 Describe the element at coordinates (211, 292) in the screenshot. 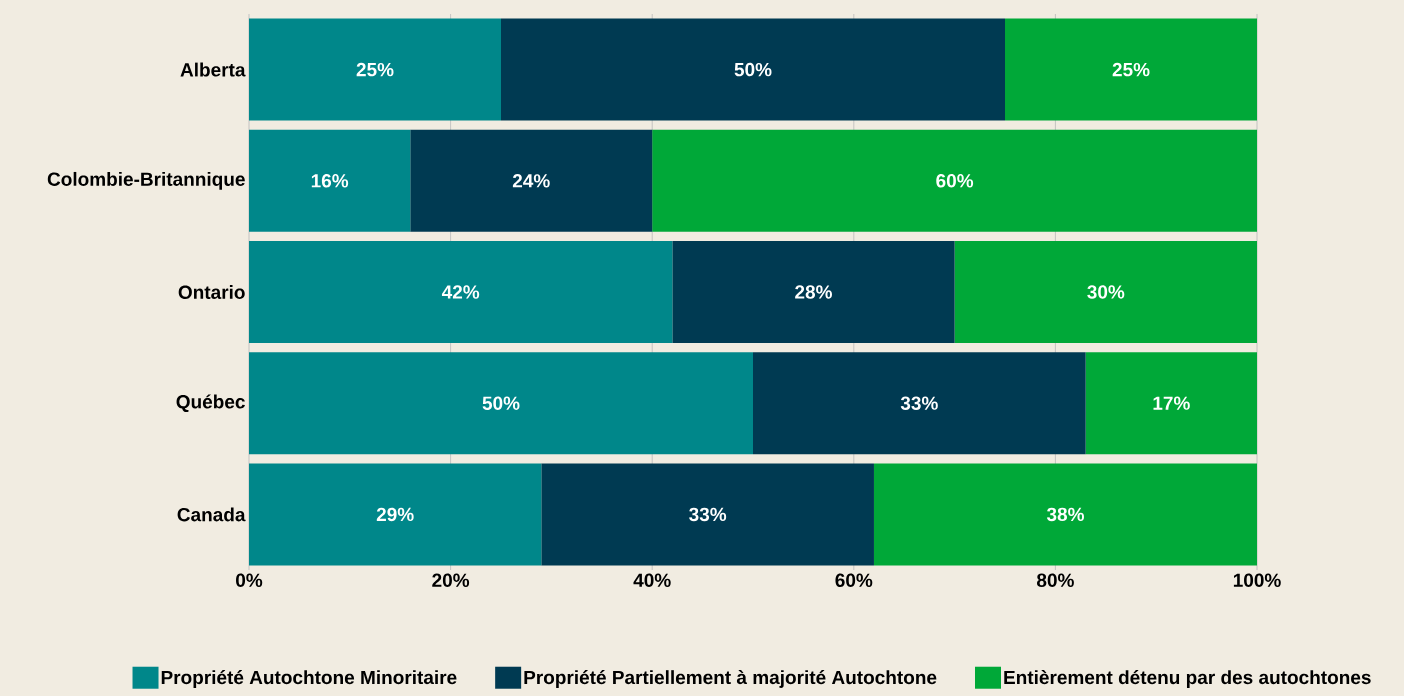

I see `y-tick-label: Ontario` at that location.